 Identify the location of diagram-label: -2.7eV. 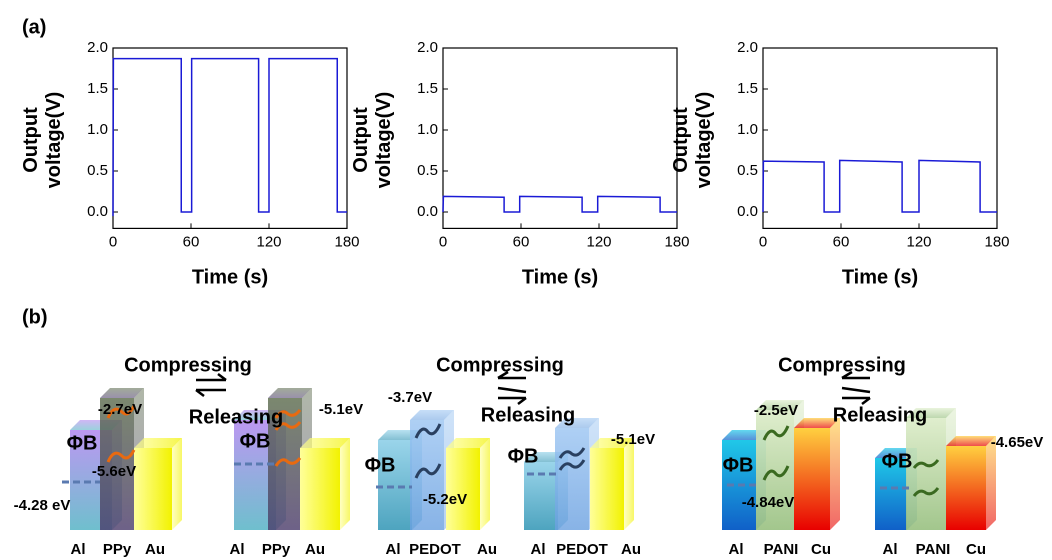
(120, 409).